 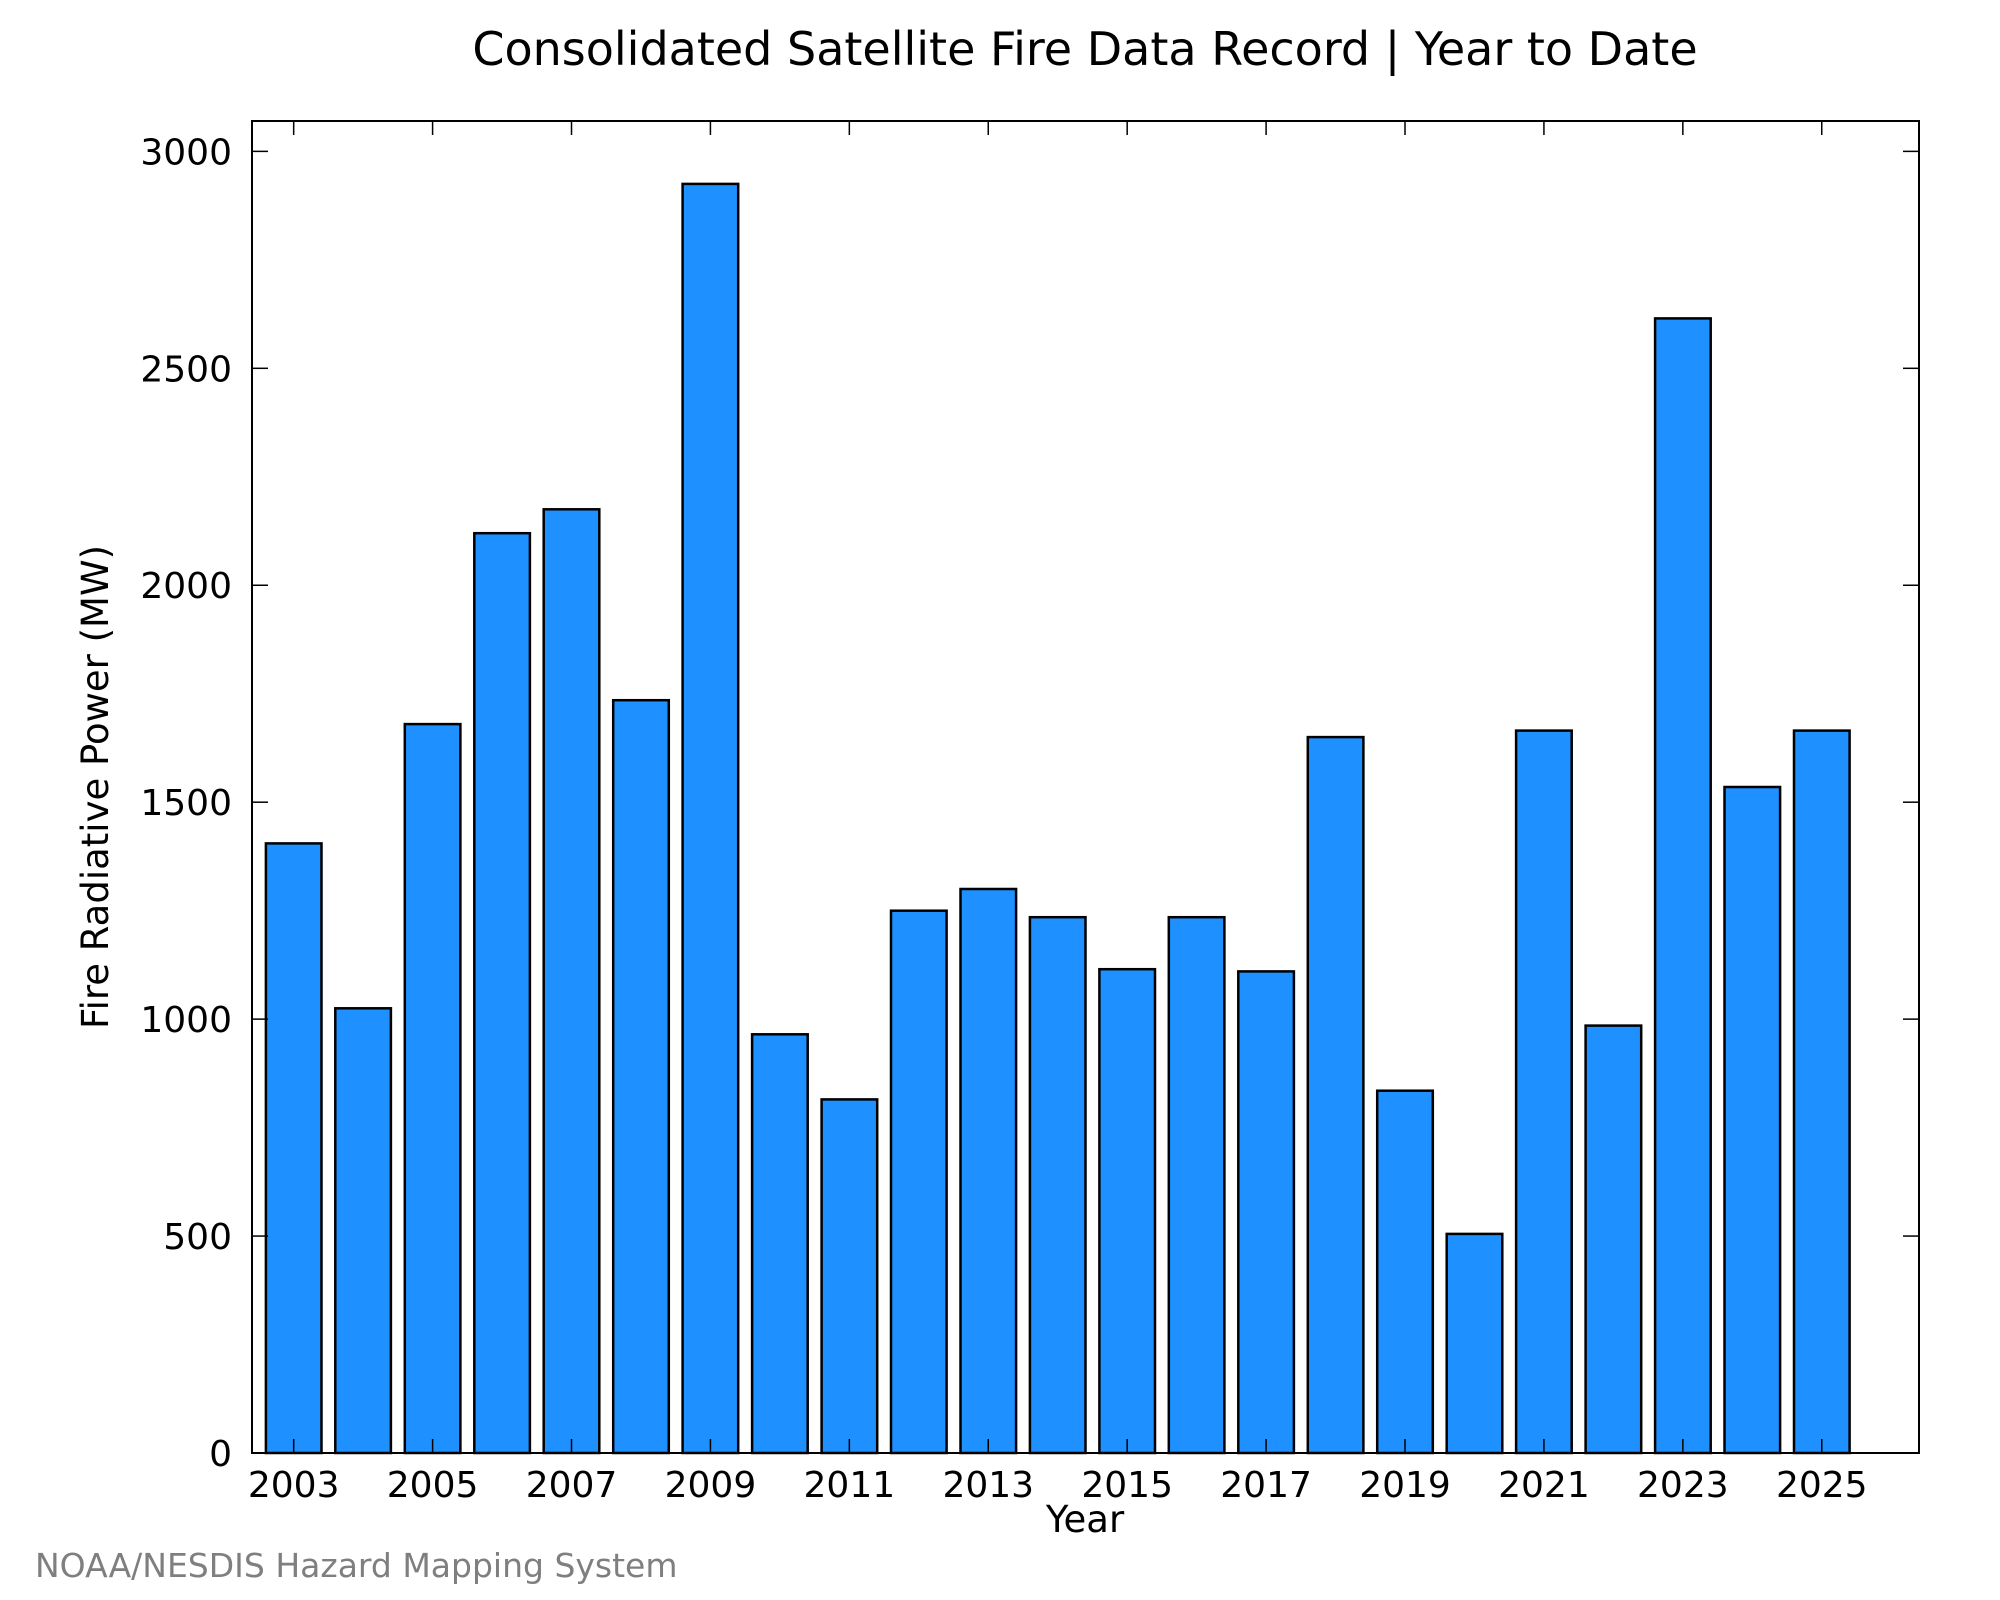 What do you see at coordinates (1544, 1485) in the screenshot?
I see `x-tick-label: 2021` at bounding box center [1544, 1485].